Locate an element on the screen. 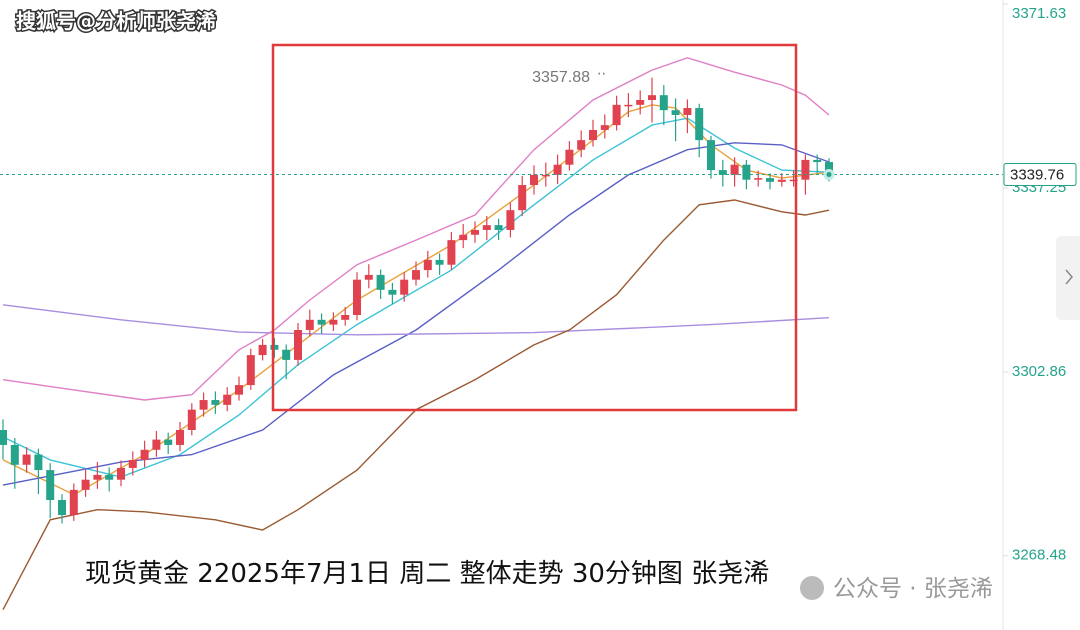  side-tab is located at coordinates (1068, 278).